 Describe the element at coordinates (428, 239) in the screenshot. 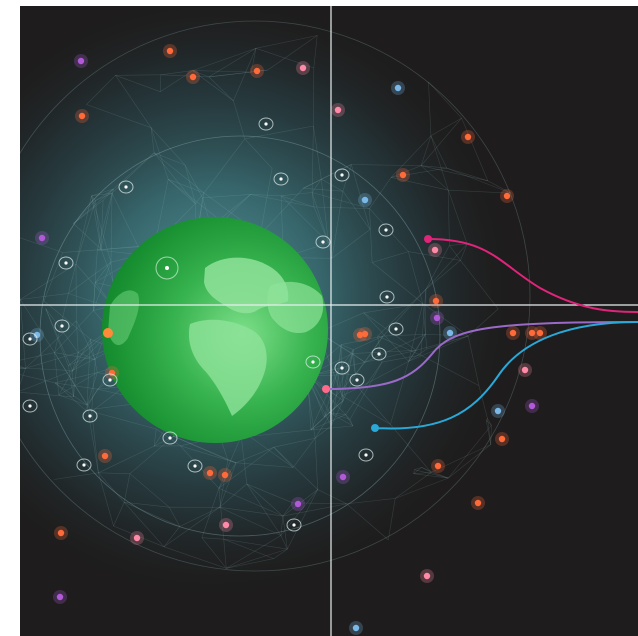

I see `connection-node-pink` at that location.